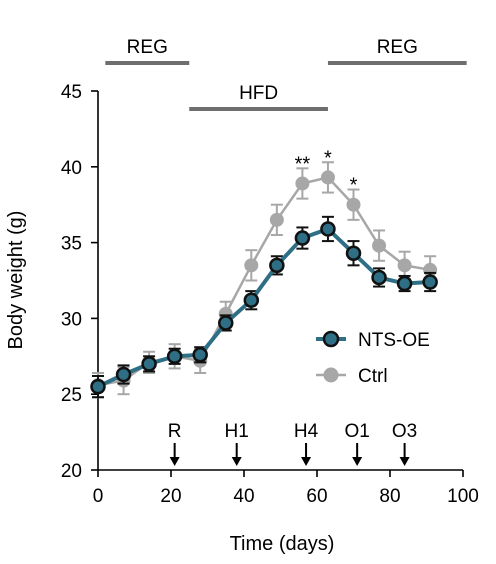 Image resolution: width=496 pixels, height=564 pixels. I want to click on event-label: O3, so click(404, 431).